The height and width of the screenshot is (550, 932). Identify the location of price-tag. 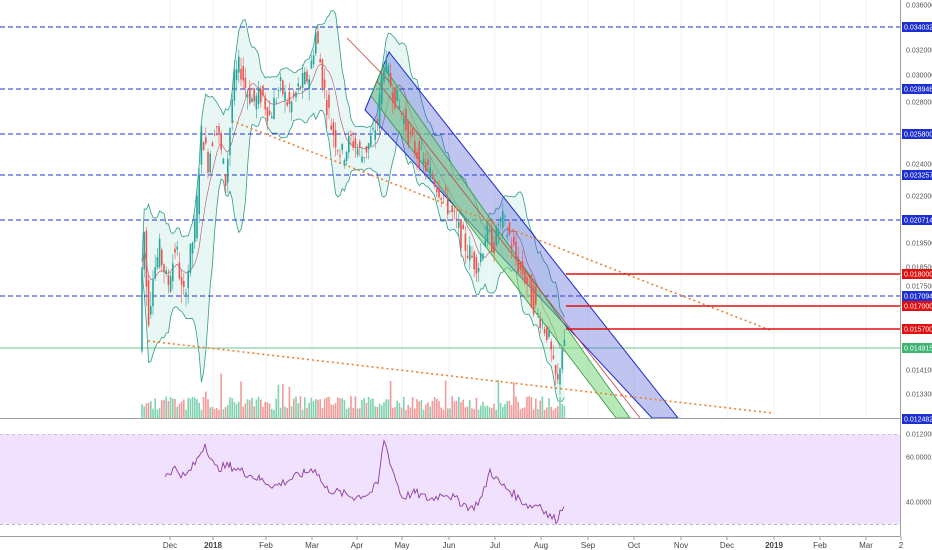
(917, 329).